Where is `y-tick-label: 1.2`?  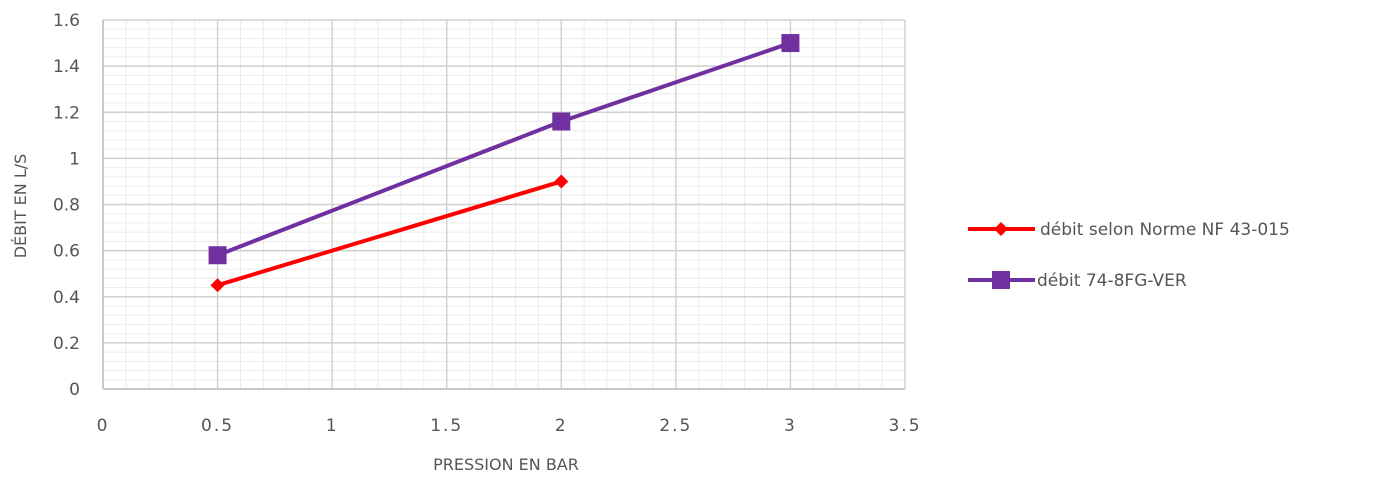 y-tick-label: 1.2 is located at coordinates (66, 113).